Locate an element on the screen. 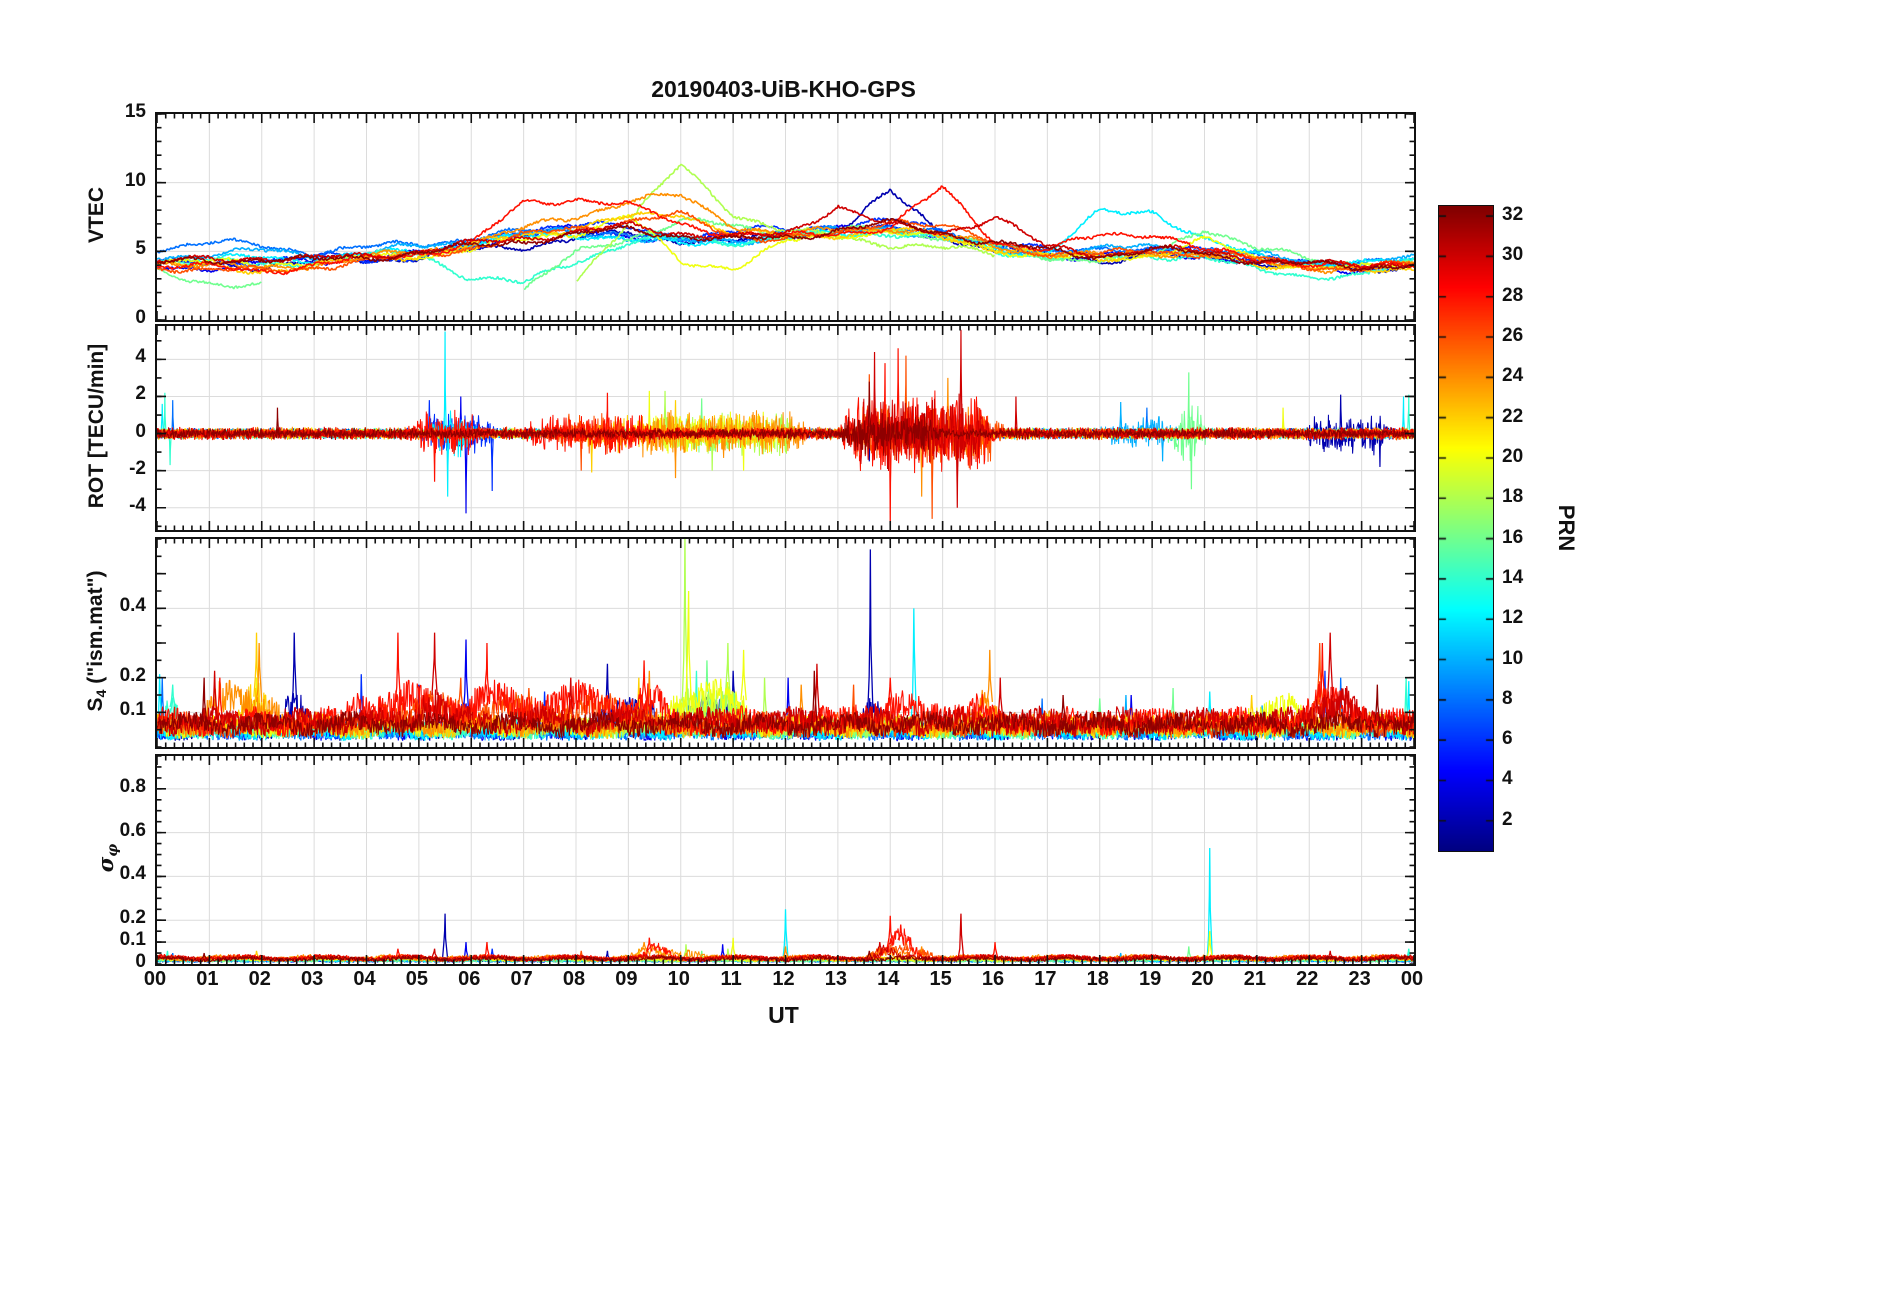 This screenshot has height=1292, width=1902. rot-axis-label: ROT [TECU/min] is located at coordinates (97, 426).